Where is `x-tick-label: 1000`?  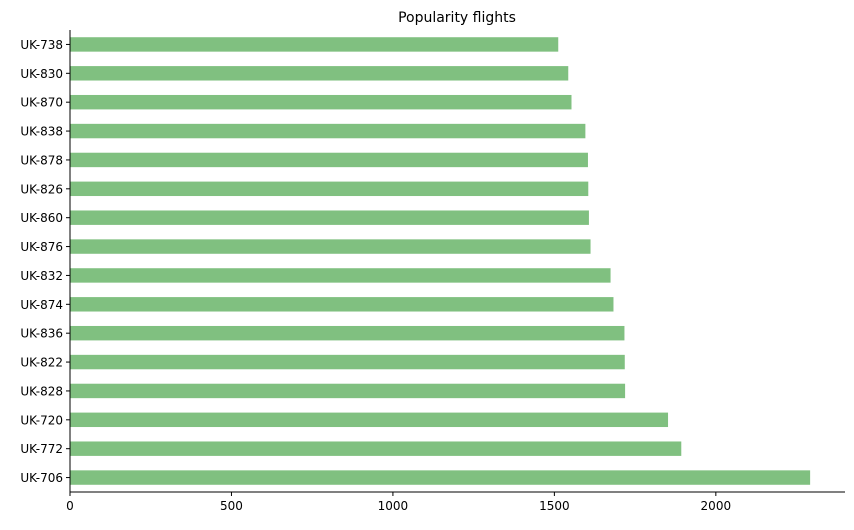 x-tick-label: 1000 is located at coordinates (393, 506).